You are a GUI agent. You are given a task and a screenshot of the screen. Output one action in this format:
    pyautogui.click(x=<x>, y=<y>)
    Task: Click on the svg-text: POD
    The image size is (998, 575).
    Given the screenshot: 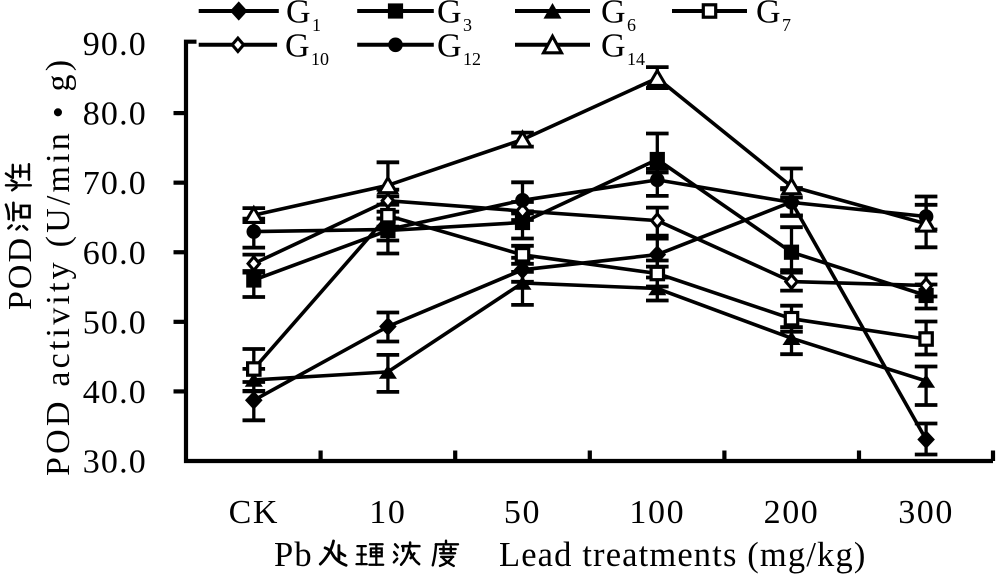 What is the action you would take?
    pyautogui.click(x=20, y=273)
    